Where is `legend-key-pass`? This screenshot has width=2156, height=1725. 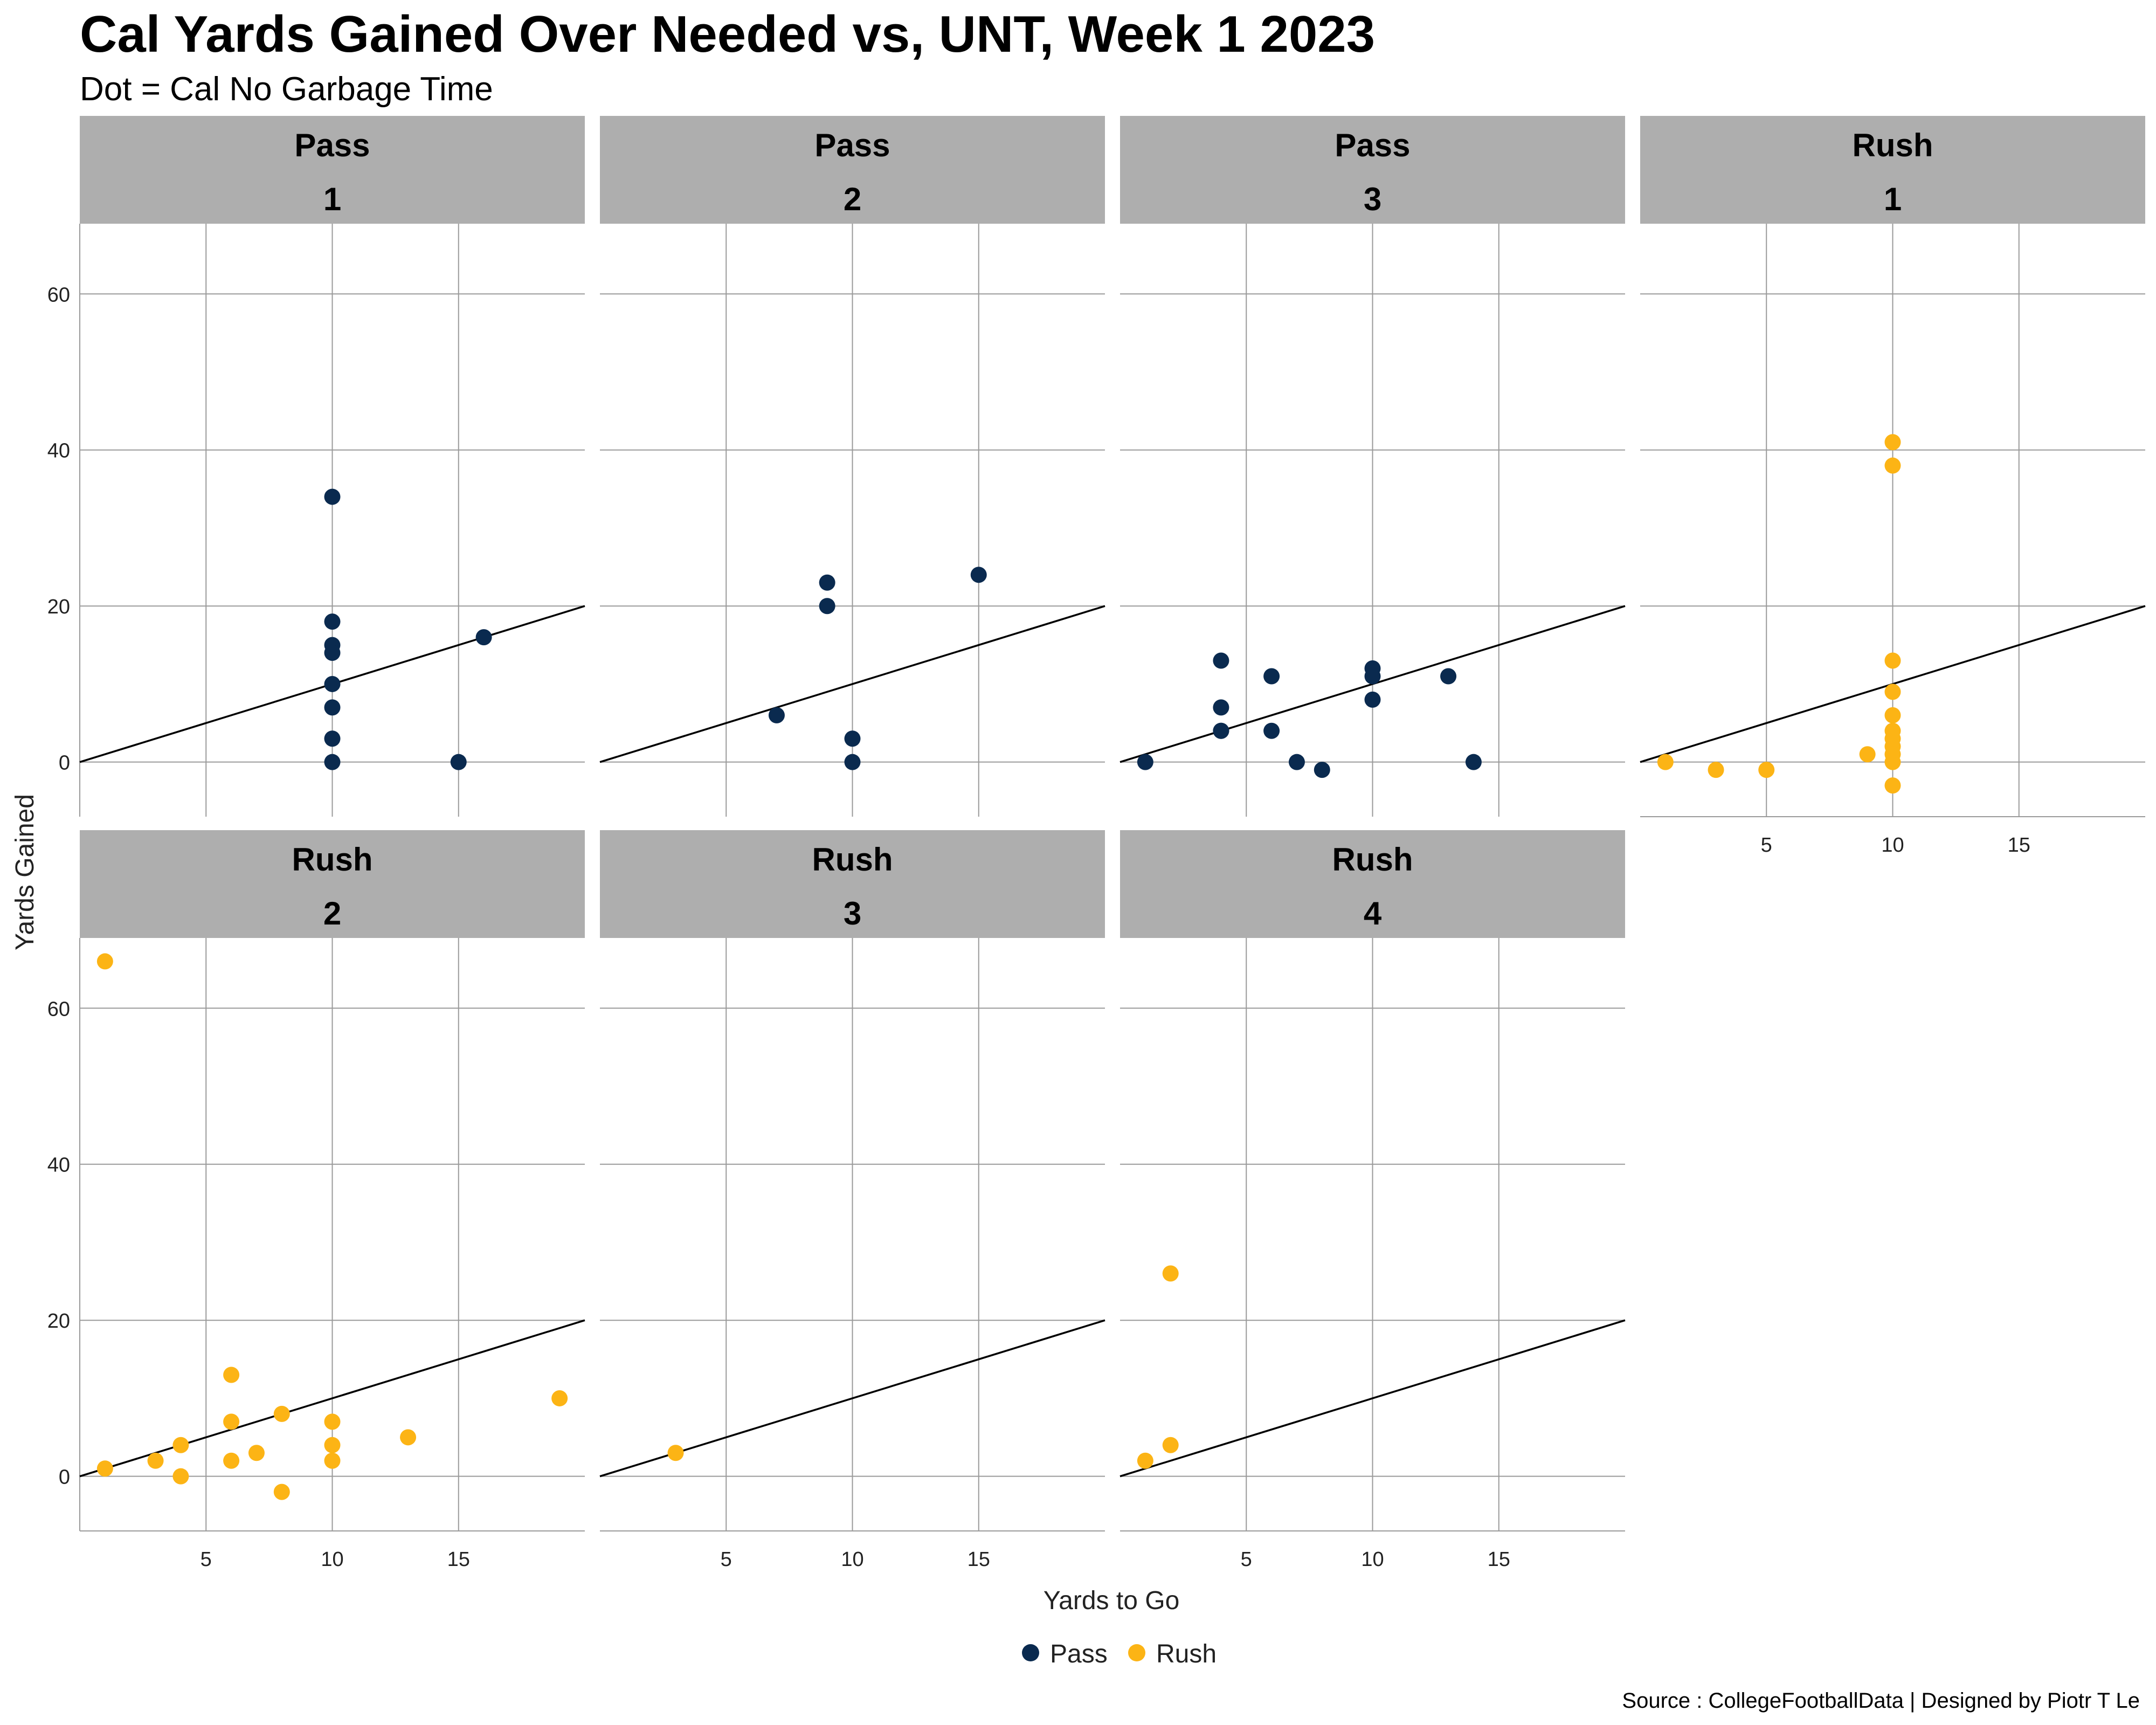 legend-key-pass is located at coordinates (1030, 1652).